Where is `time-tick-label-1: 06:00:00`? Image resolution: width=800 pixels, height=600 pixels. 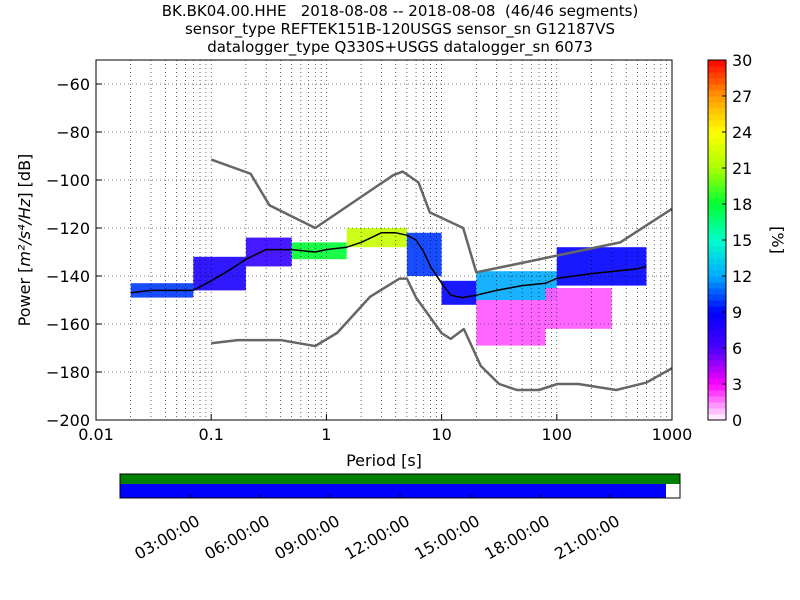
time-tick-label-1: 06:00:00 is located at coordinates (237, 537).